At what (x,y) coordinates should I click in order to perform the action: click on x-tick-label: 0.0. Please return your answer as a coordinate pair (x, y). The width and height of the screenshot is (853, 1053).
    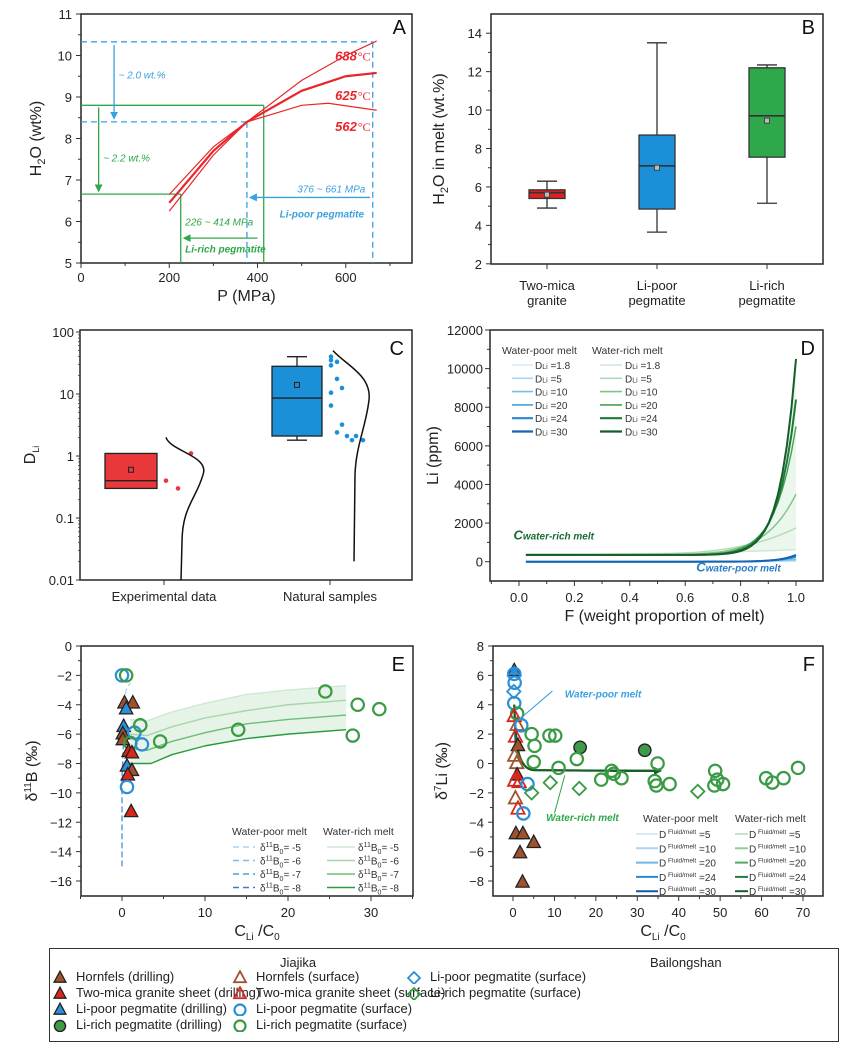
    Looking at the image, I should click on (519, 597).